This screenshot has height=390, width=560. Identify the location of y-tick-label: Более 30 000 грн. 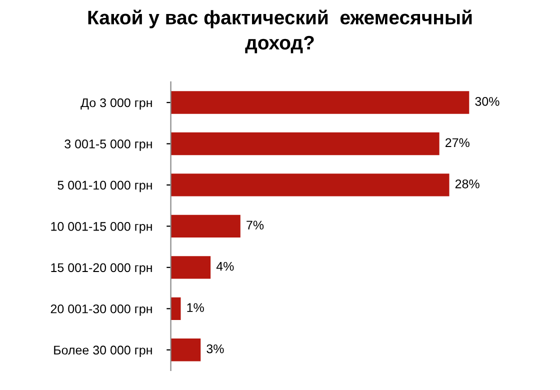
(103, 352).